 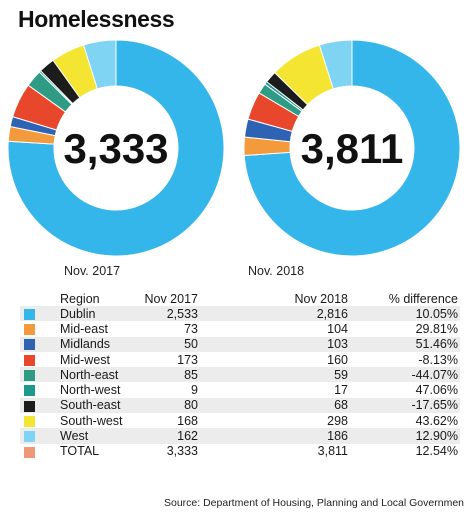 I want to click on cell-pct-difference: 12.90%, so click(x=404, y=436).